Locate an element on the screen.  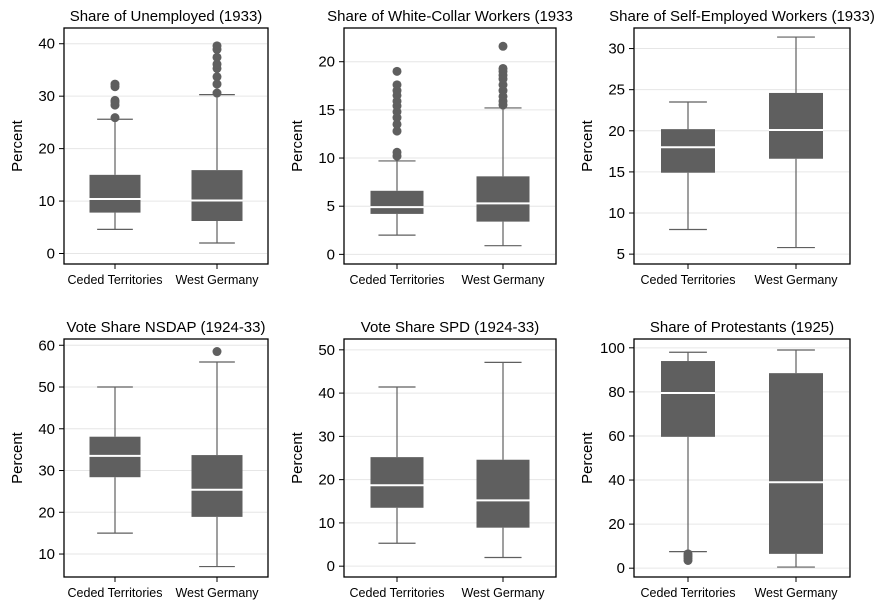
panel-title: Share of Unemployed (1933) is located at coordinates (166, 16).